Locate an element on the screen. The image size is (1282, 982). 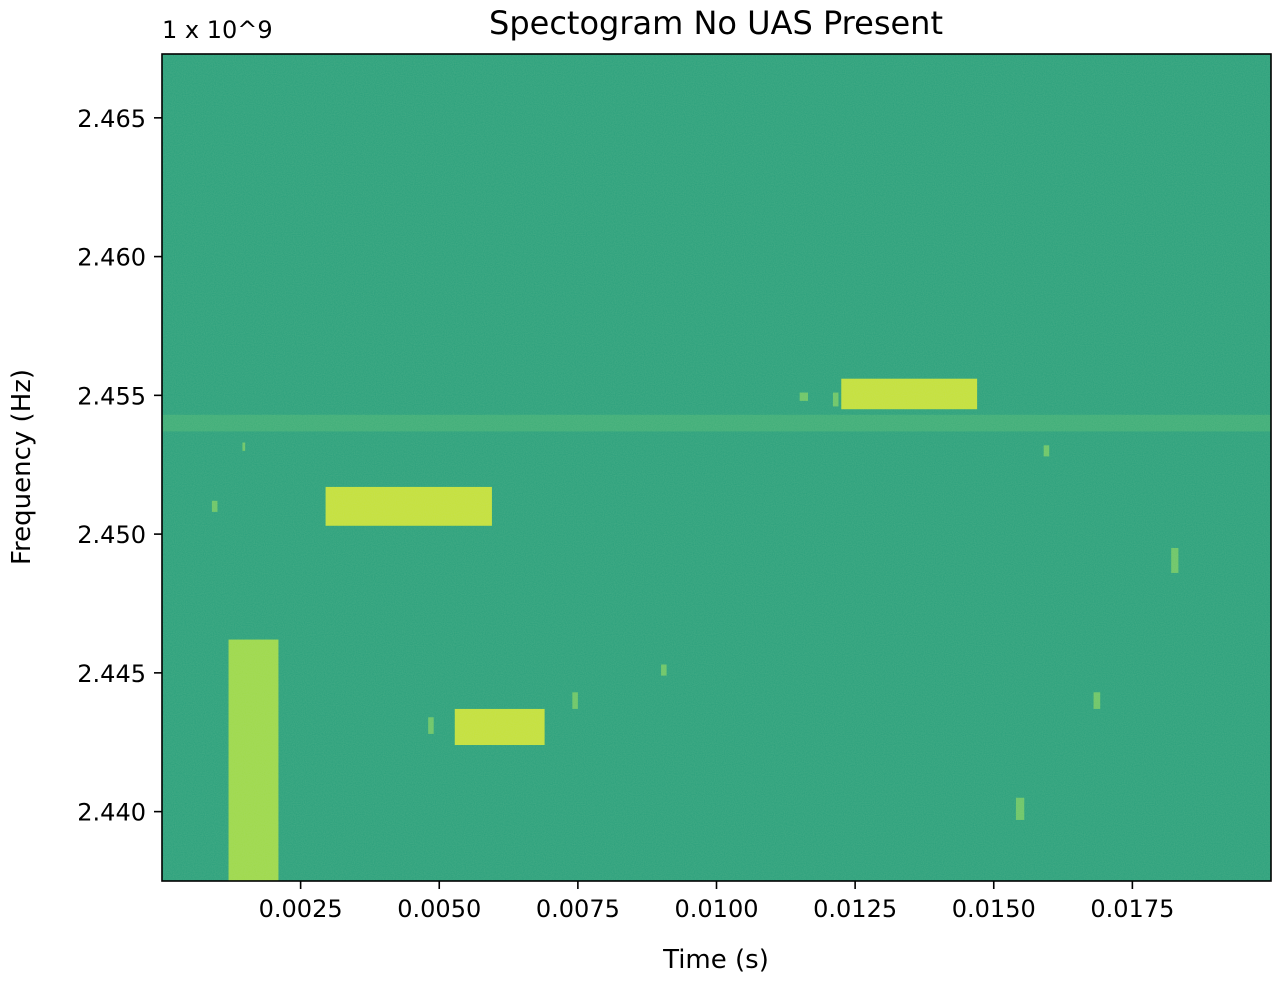
y-tick-label: 2.455 is located at coordinates (111, 396).